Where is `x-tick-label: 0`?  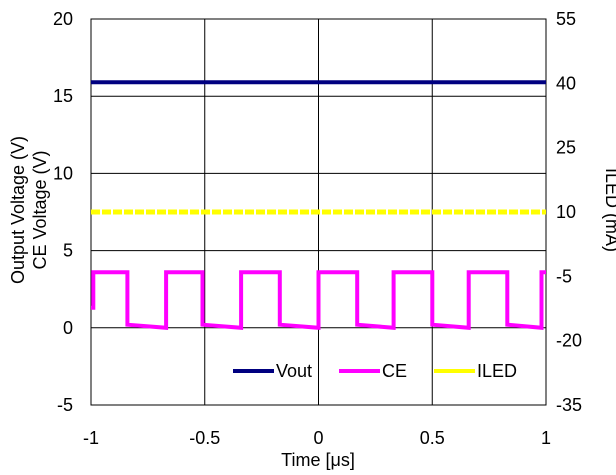
x-tick-label: 0 is located at coordinates (318, 438).